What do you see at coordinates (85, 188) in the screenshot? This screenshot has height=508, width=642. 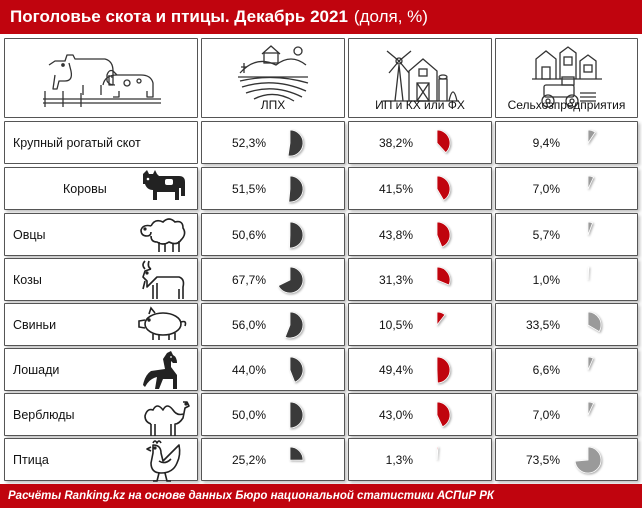 I see `row-label: Коровы` at bounding box center [85, 188].